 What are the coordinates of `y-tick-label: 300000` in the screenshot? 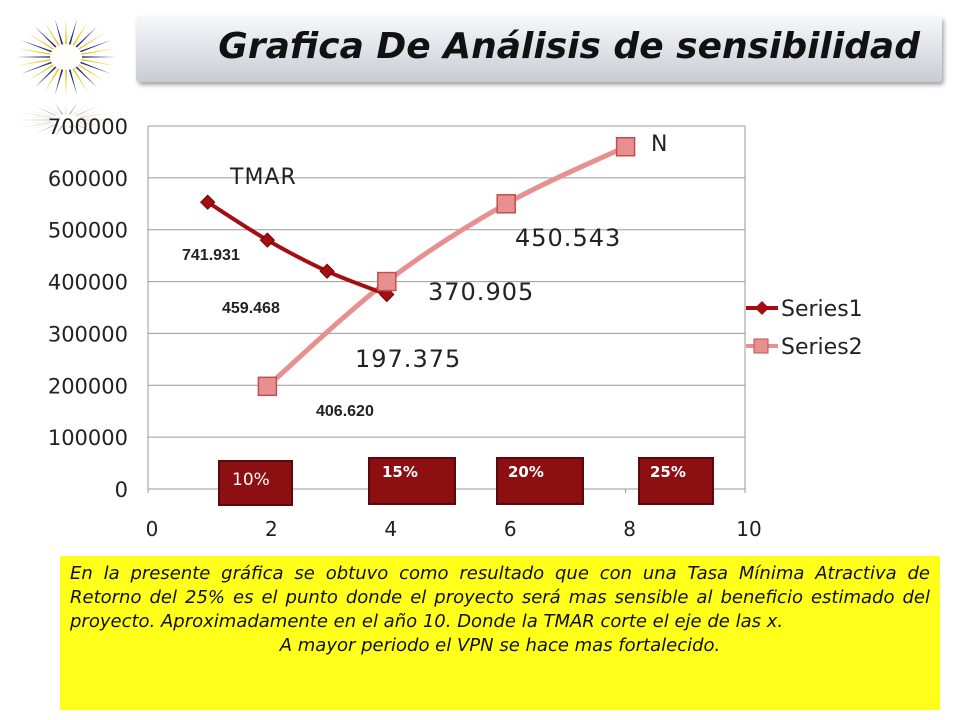 It's located at (88, 334).